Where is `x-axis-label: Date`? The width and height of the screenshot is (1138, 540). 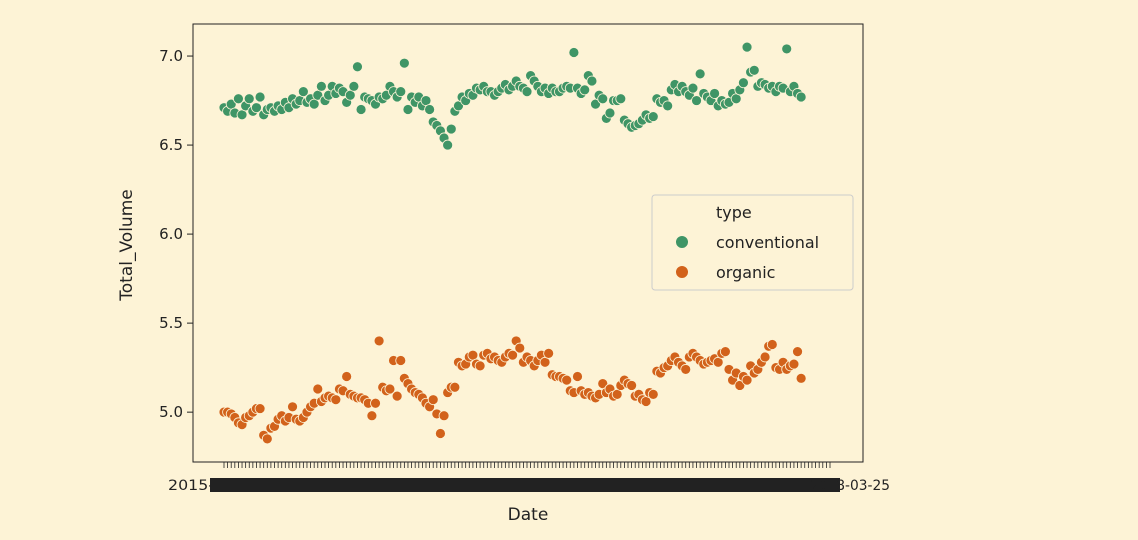 x-axis-label: Date is located at coordinates (528, 515).